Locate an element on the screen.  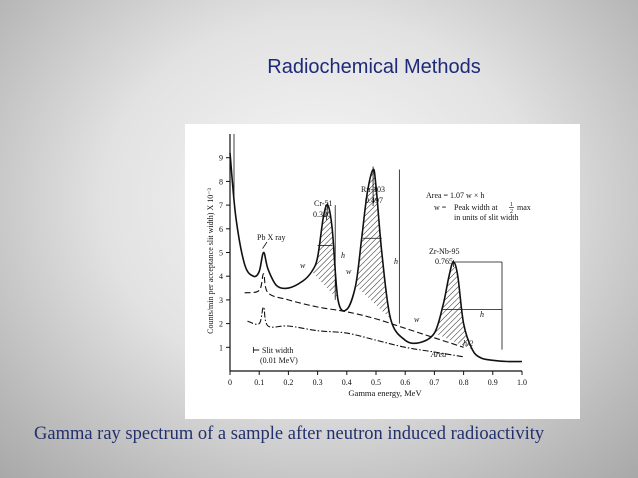
x-tick-label: 0.9 is located at coordinates (493, 382).